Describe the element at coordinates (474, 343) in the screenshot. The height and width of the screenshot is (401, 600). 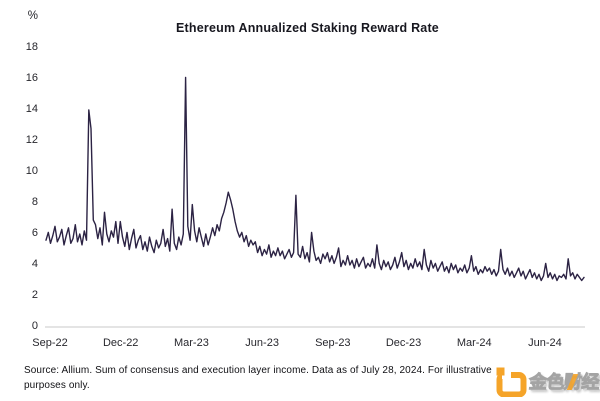
I see `x-tick-label-Mar-24: Mar-24` at that location.